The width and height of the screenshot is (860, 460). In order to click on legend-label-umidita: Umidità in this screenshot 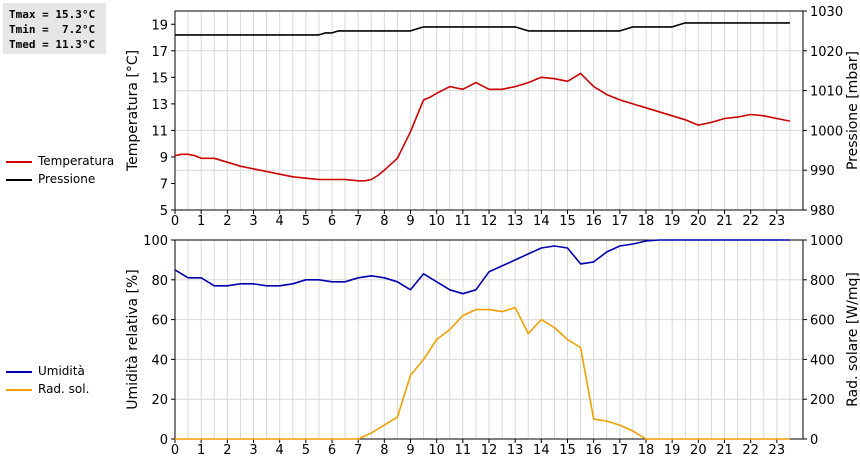, I will do `click(61, 371)`.